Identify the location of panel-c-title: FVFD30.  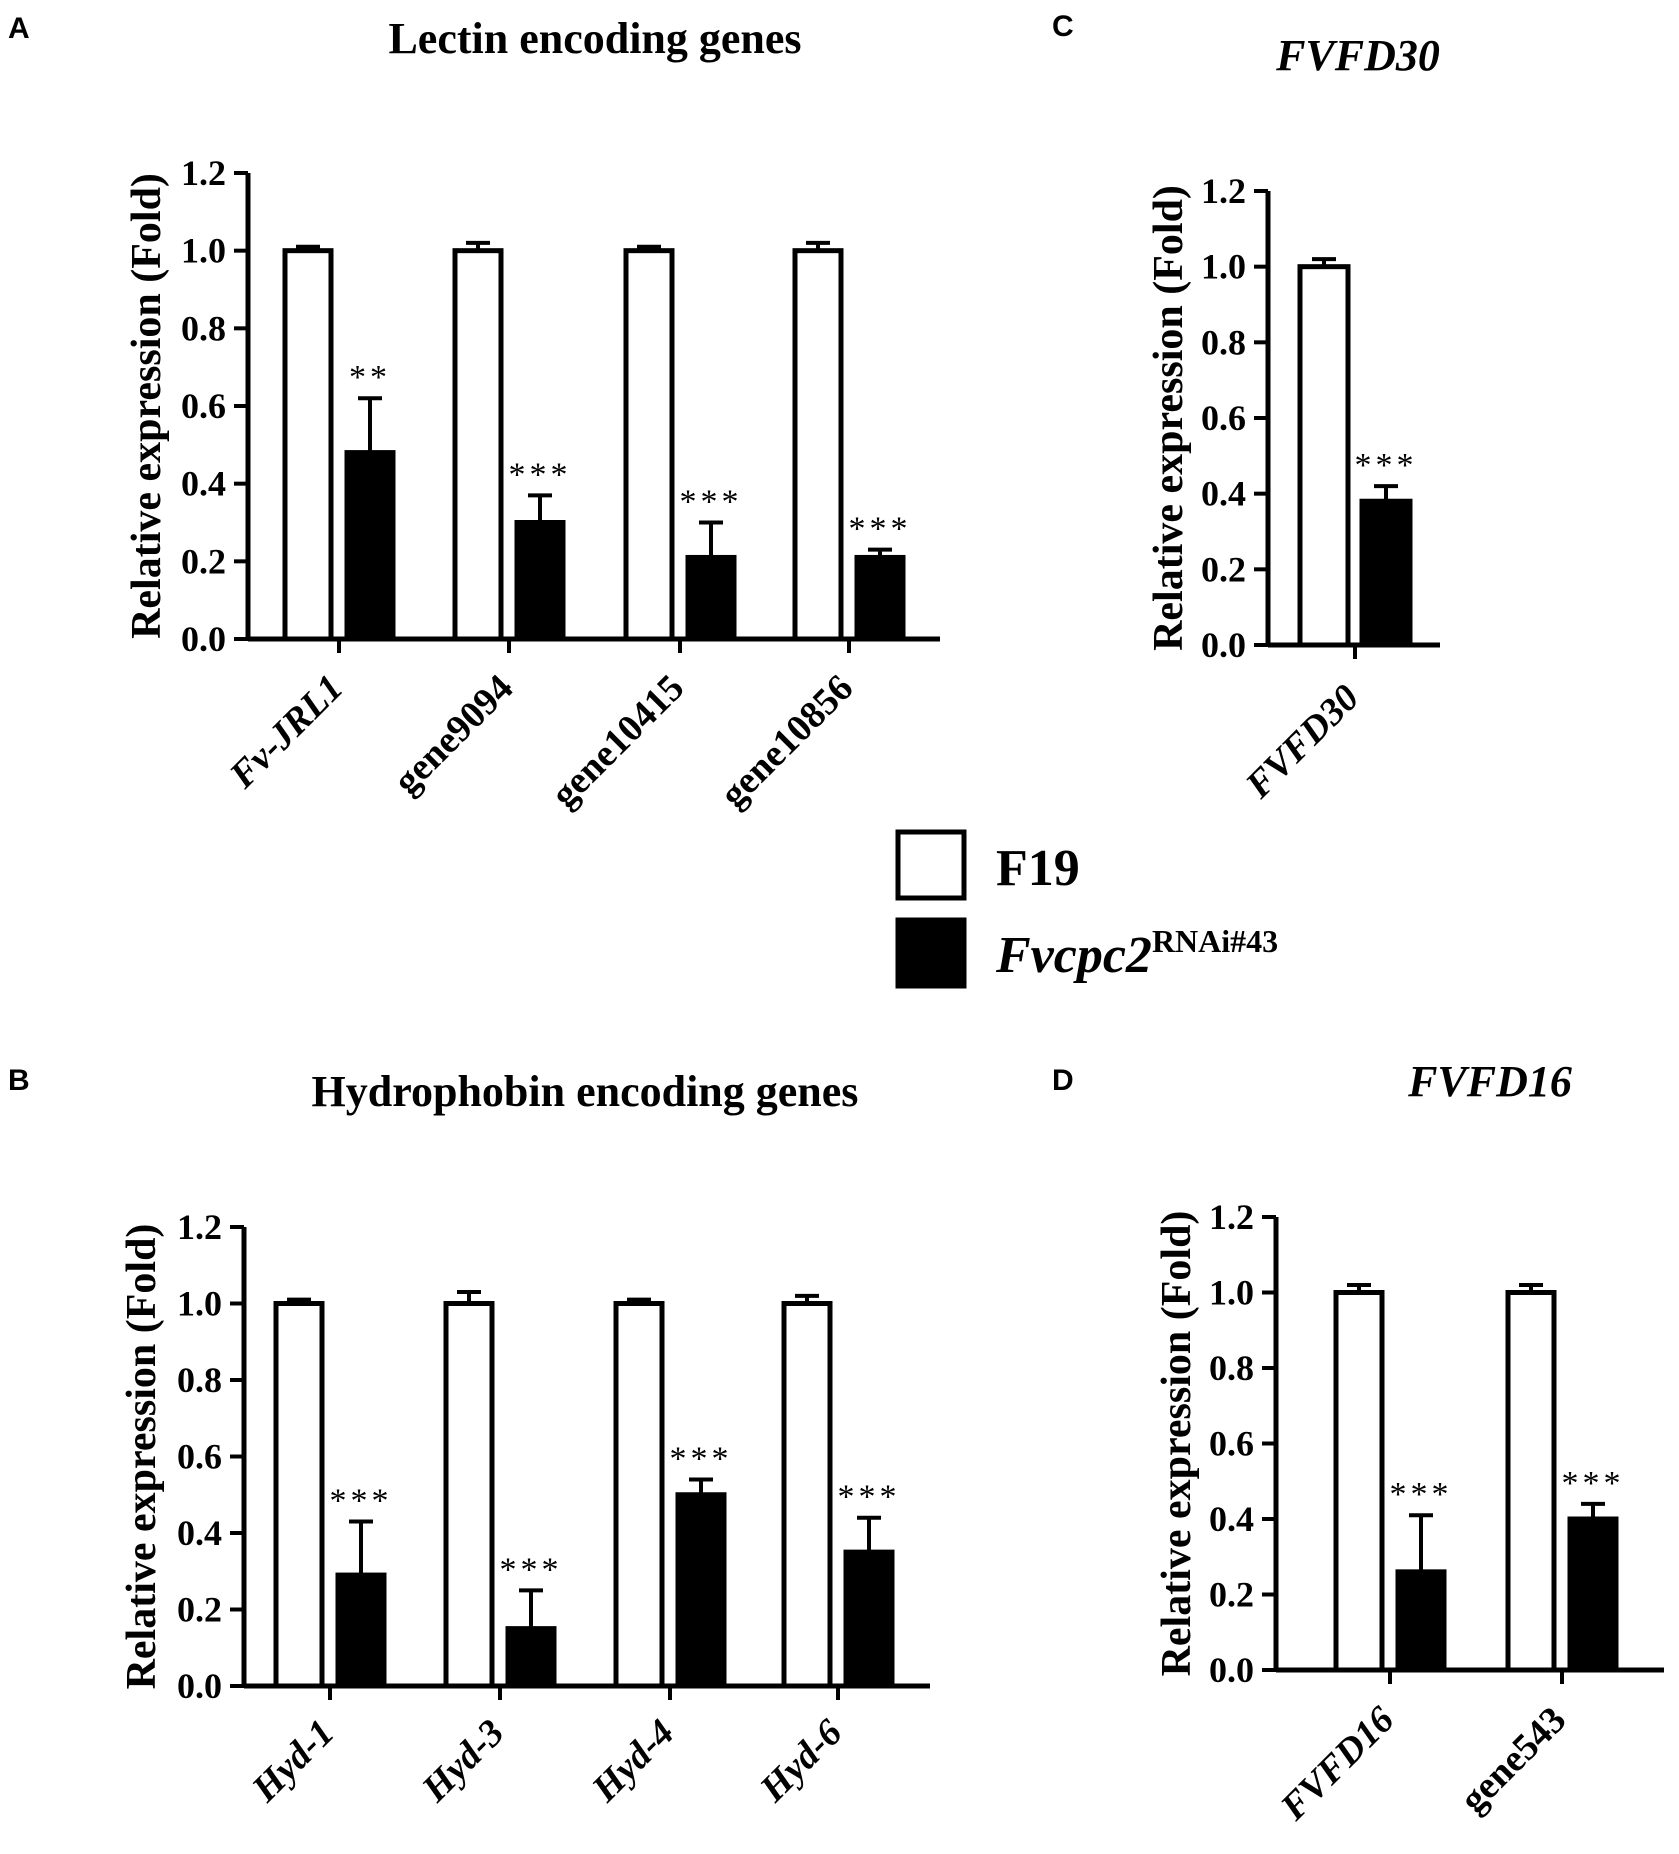
(1357, 55).